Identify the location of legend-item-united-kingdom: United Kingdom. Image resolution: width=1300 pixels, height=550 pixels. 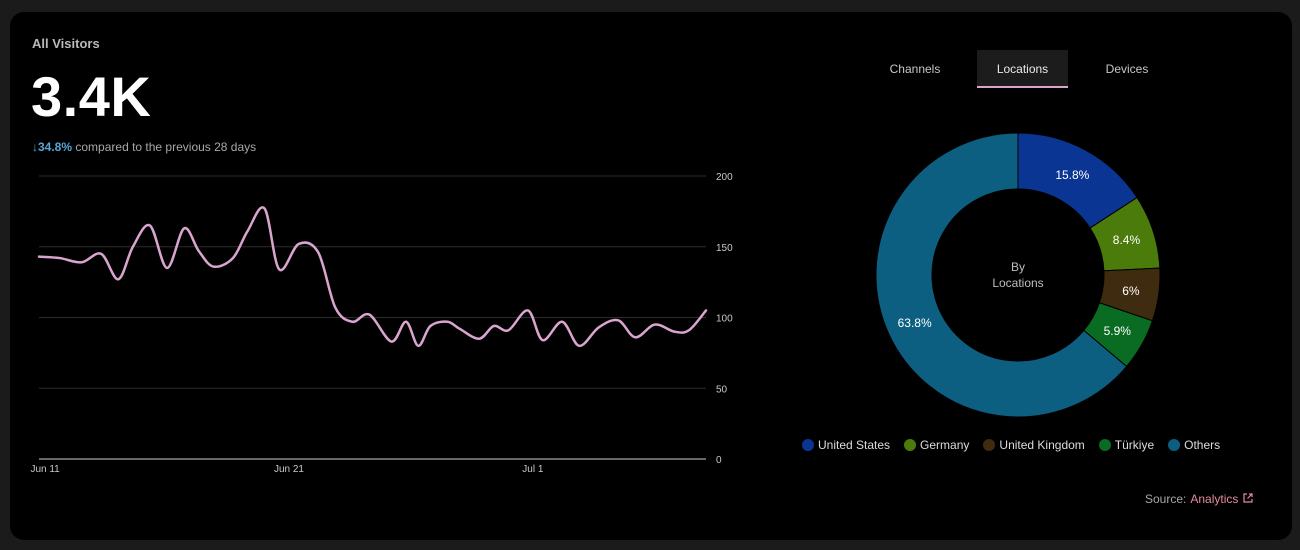
(1034, 445).